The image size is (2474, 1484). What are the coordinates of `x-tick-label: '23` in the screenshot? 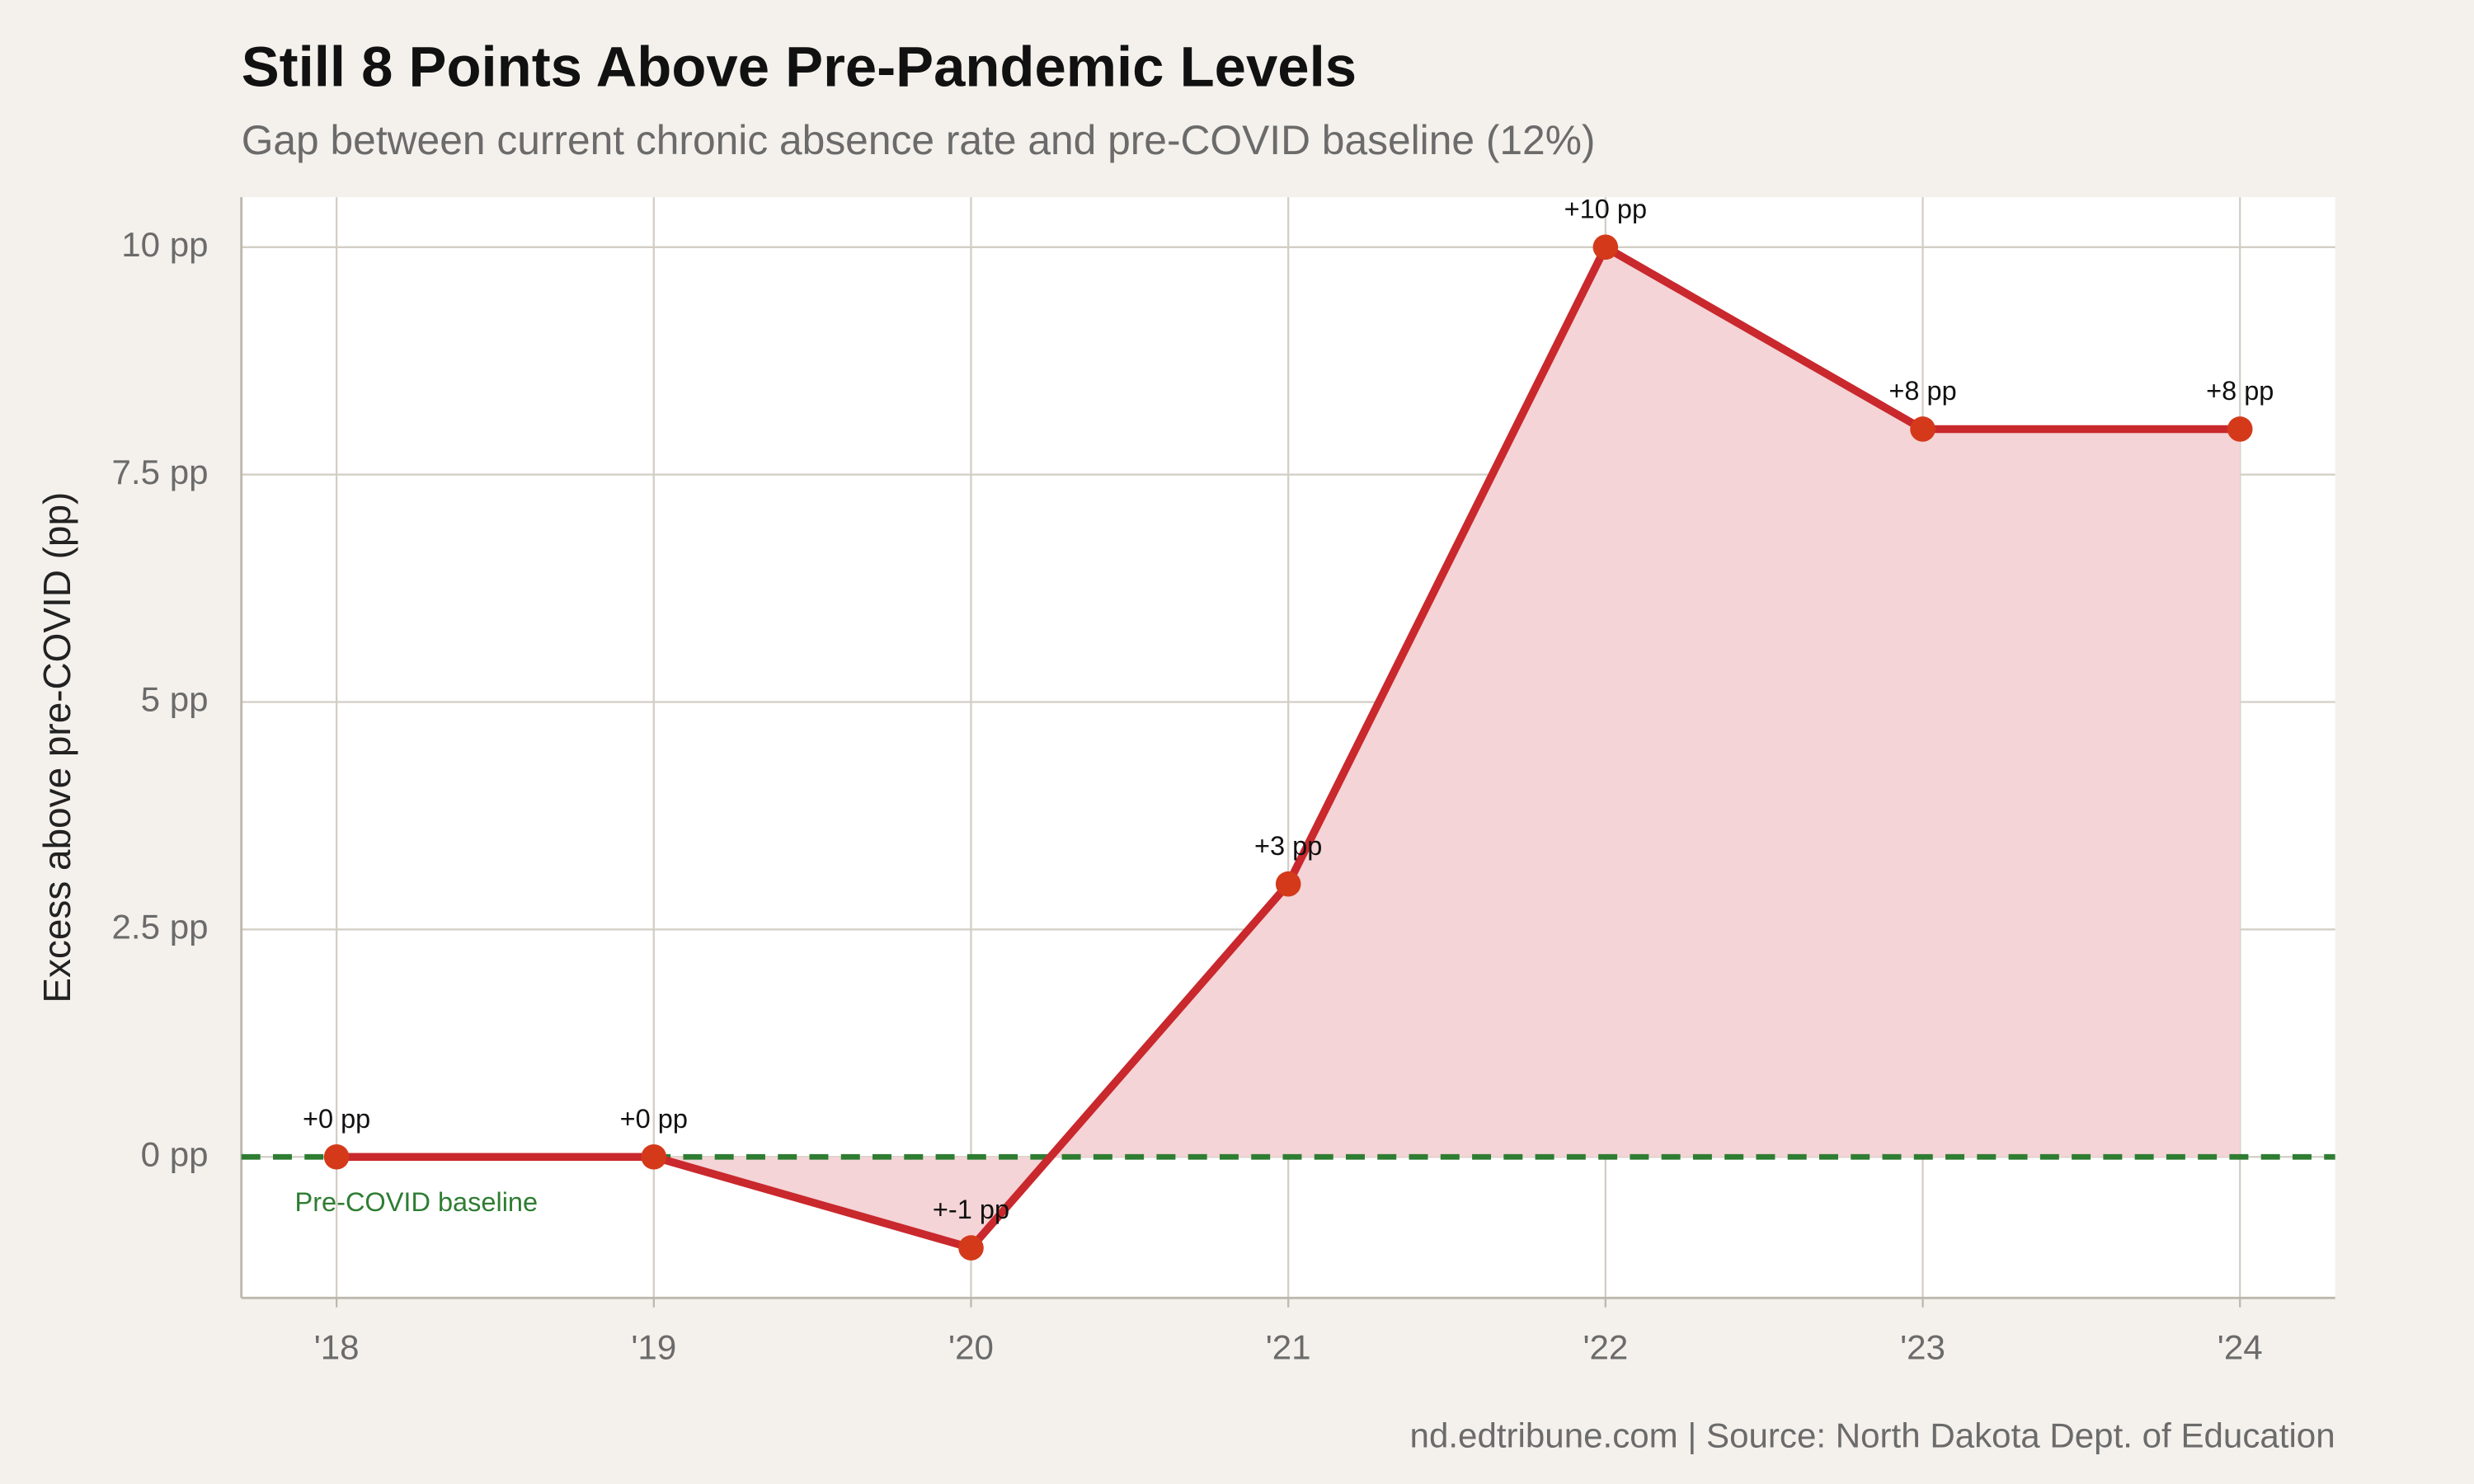 It's located at (1922, 1347).